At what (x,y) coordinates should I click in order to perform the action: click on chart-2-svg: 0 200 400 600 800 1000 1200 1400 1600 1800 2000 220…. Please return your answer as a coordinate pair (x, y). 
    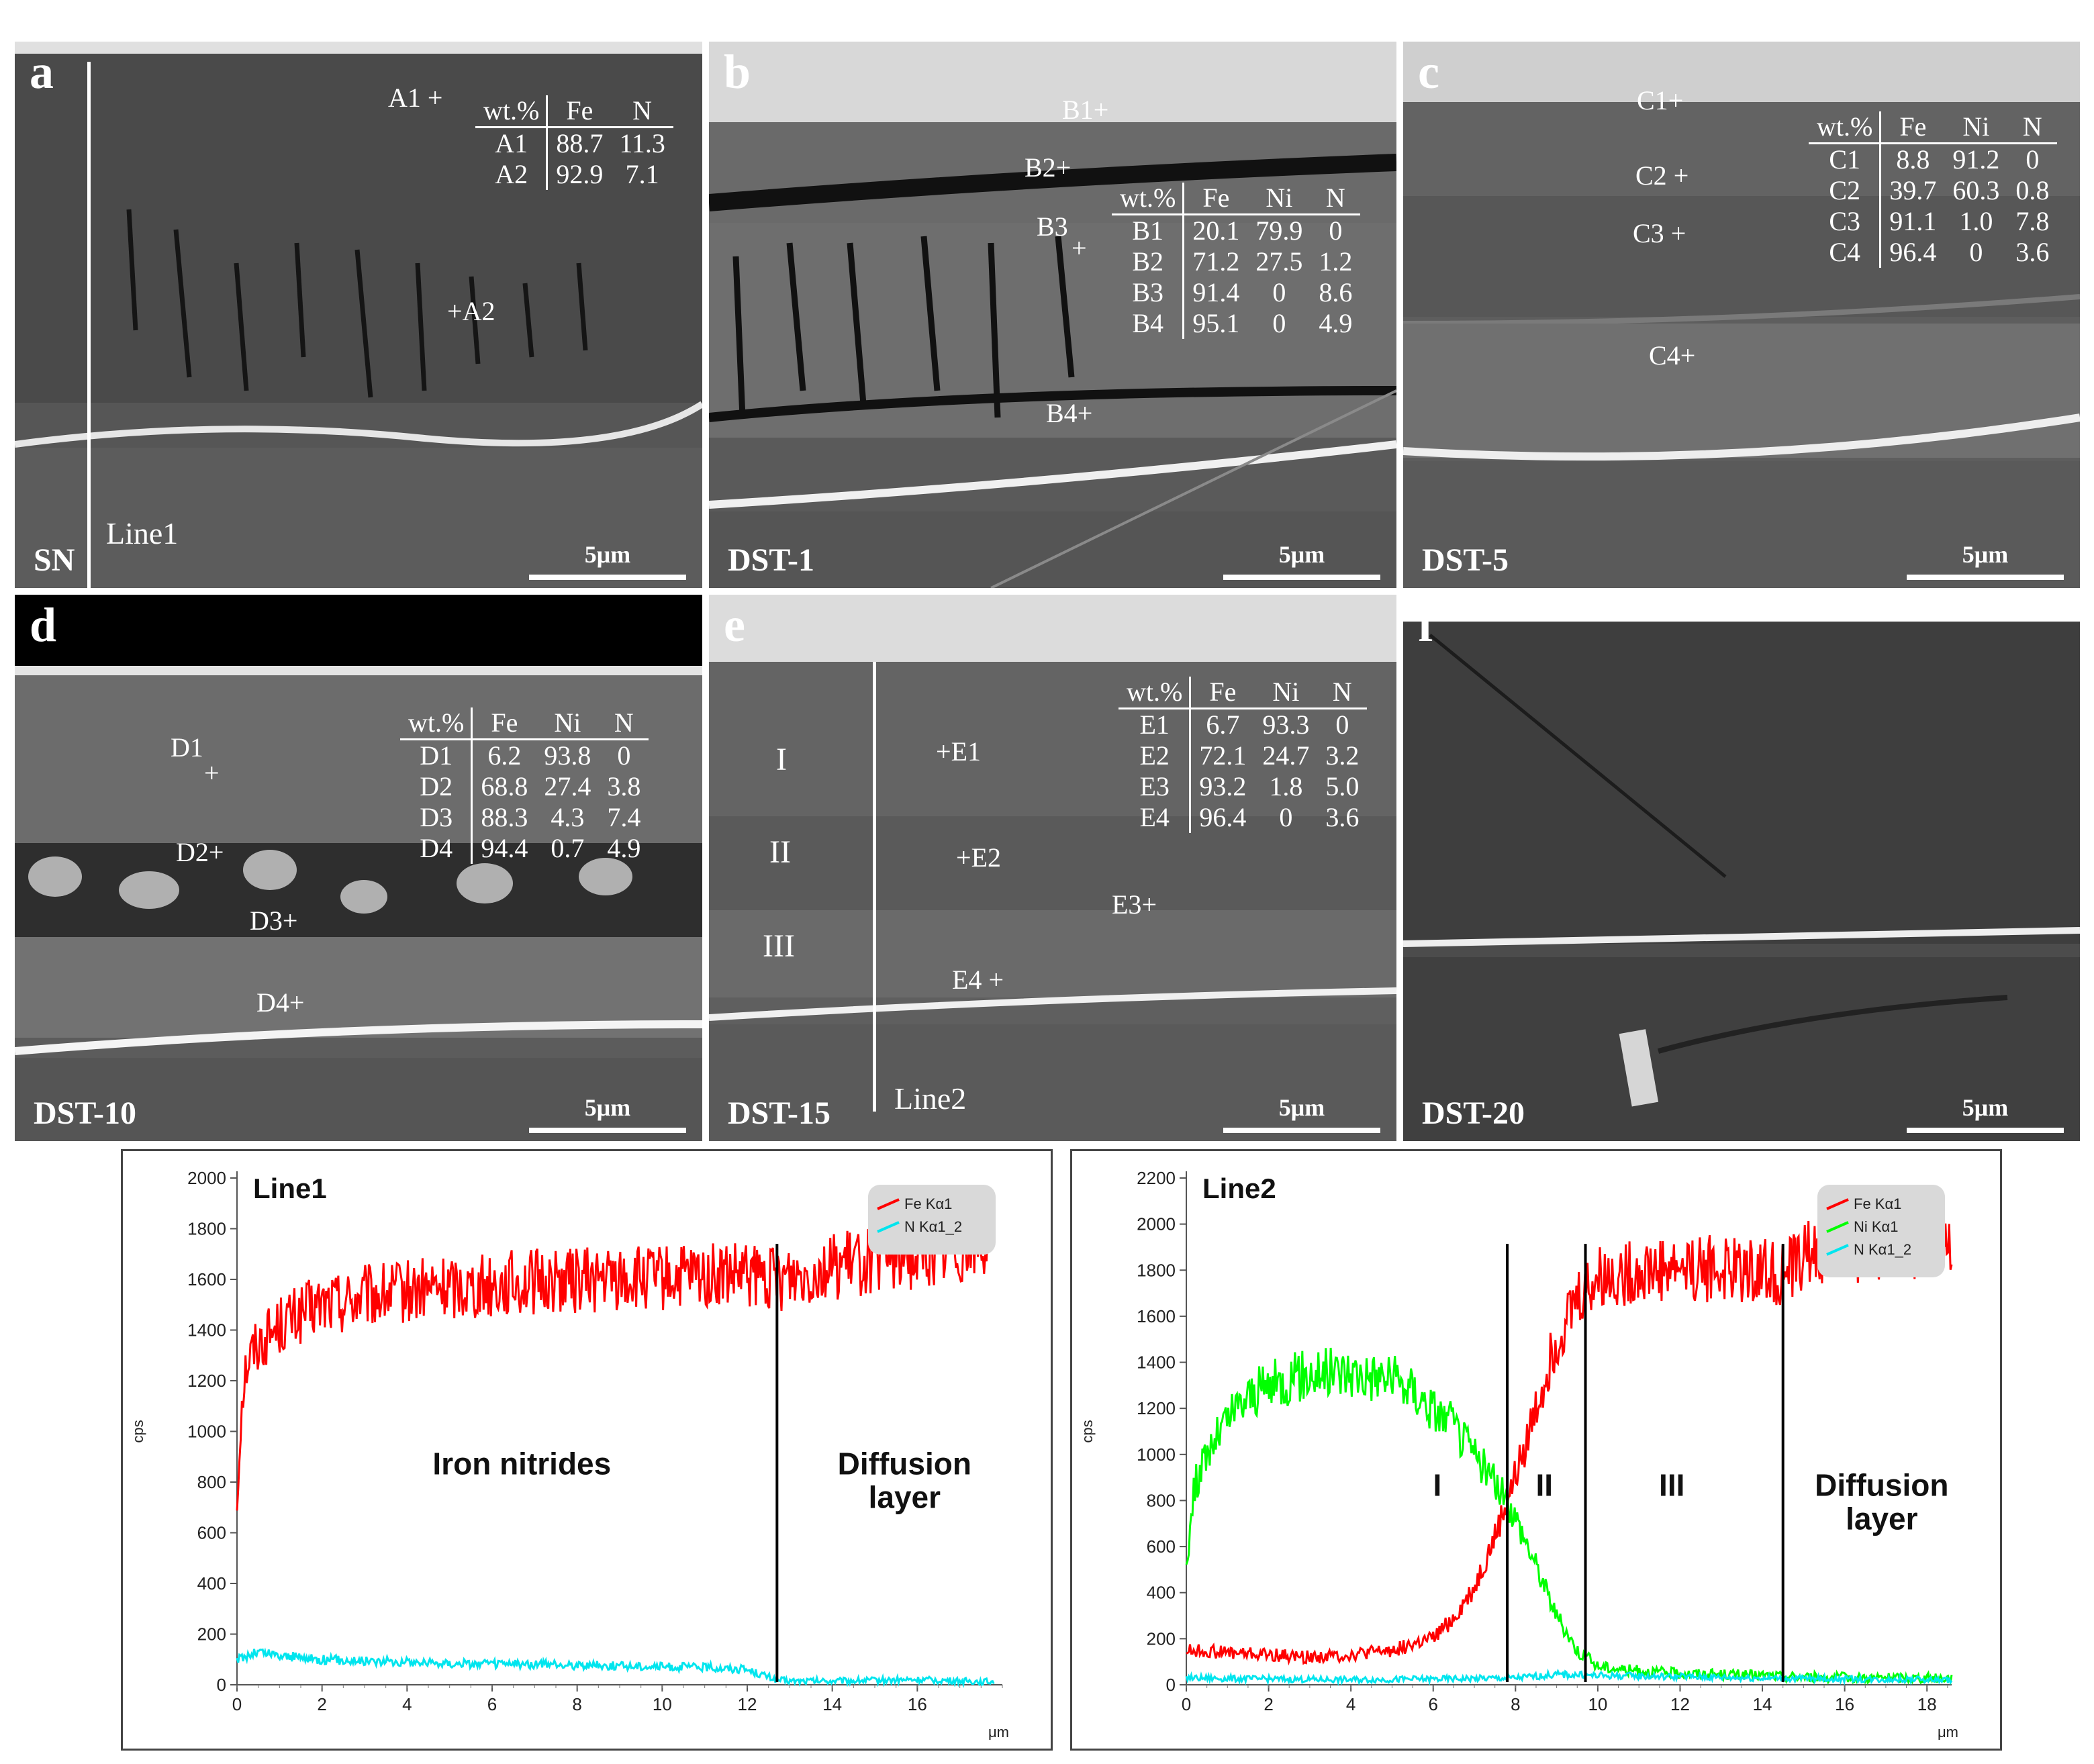
    Looking at the image, I should click on (1518, 1455).